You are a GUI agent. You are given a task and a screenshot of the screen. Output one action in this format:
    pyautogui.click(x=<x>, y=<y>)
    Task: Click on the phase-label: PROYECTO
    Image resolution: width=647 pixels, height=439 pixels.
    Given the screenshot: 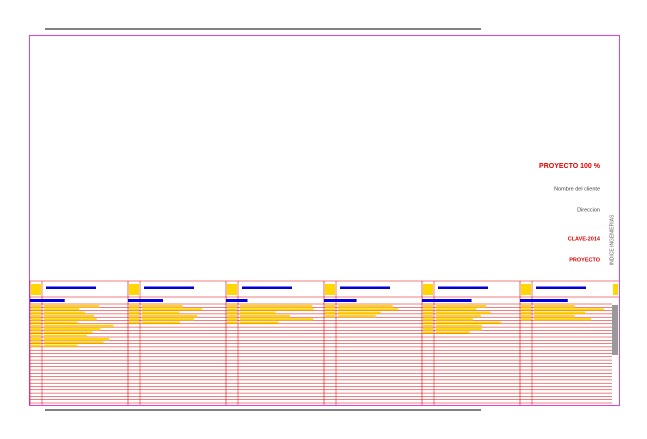 What is the action you would take?
    pyautogui.click(x=584, y=260)
    